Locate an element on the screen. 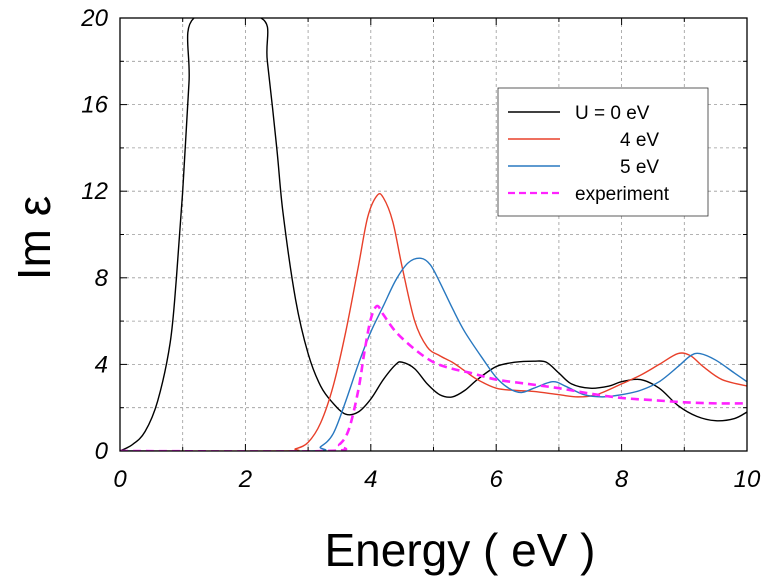 The width and height of the screenshot is (772, 583). x-tick-label: 10 is located at coordinates (747, 479).